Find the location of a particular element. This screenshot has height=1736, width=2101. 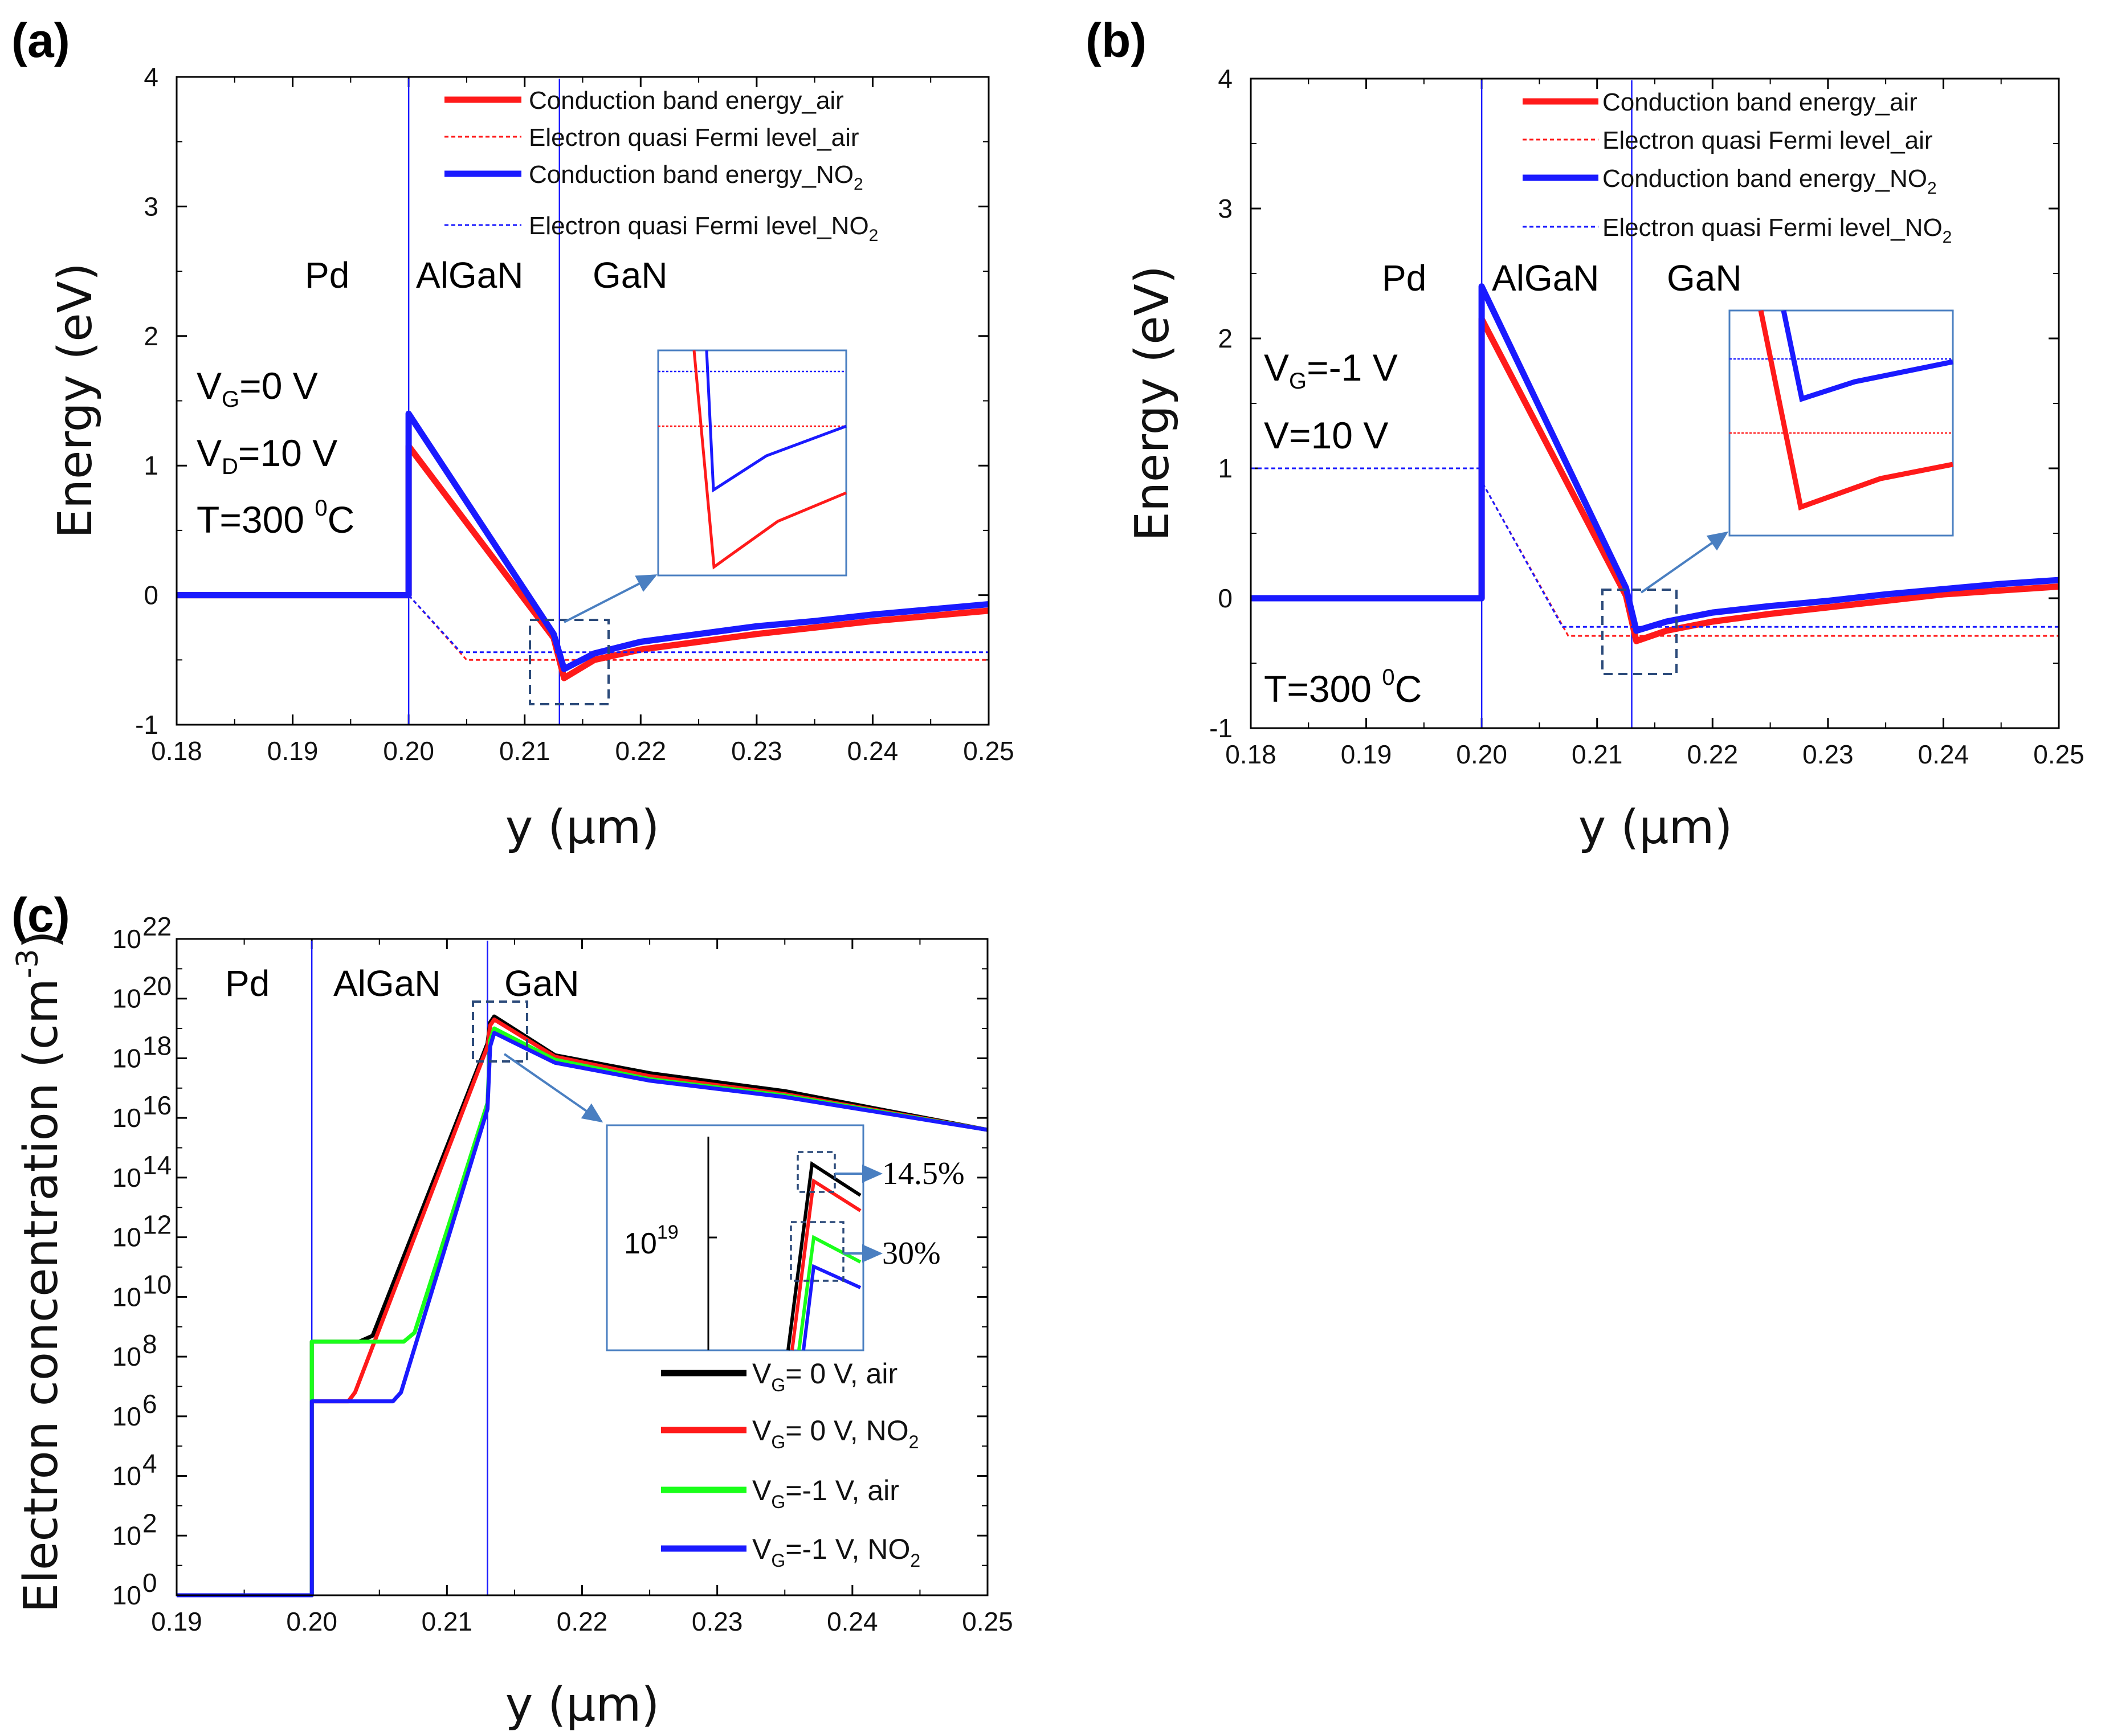

legend-fermi-air: Electron quasi Fermi level_air is located at coordinates (1767, 140).